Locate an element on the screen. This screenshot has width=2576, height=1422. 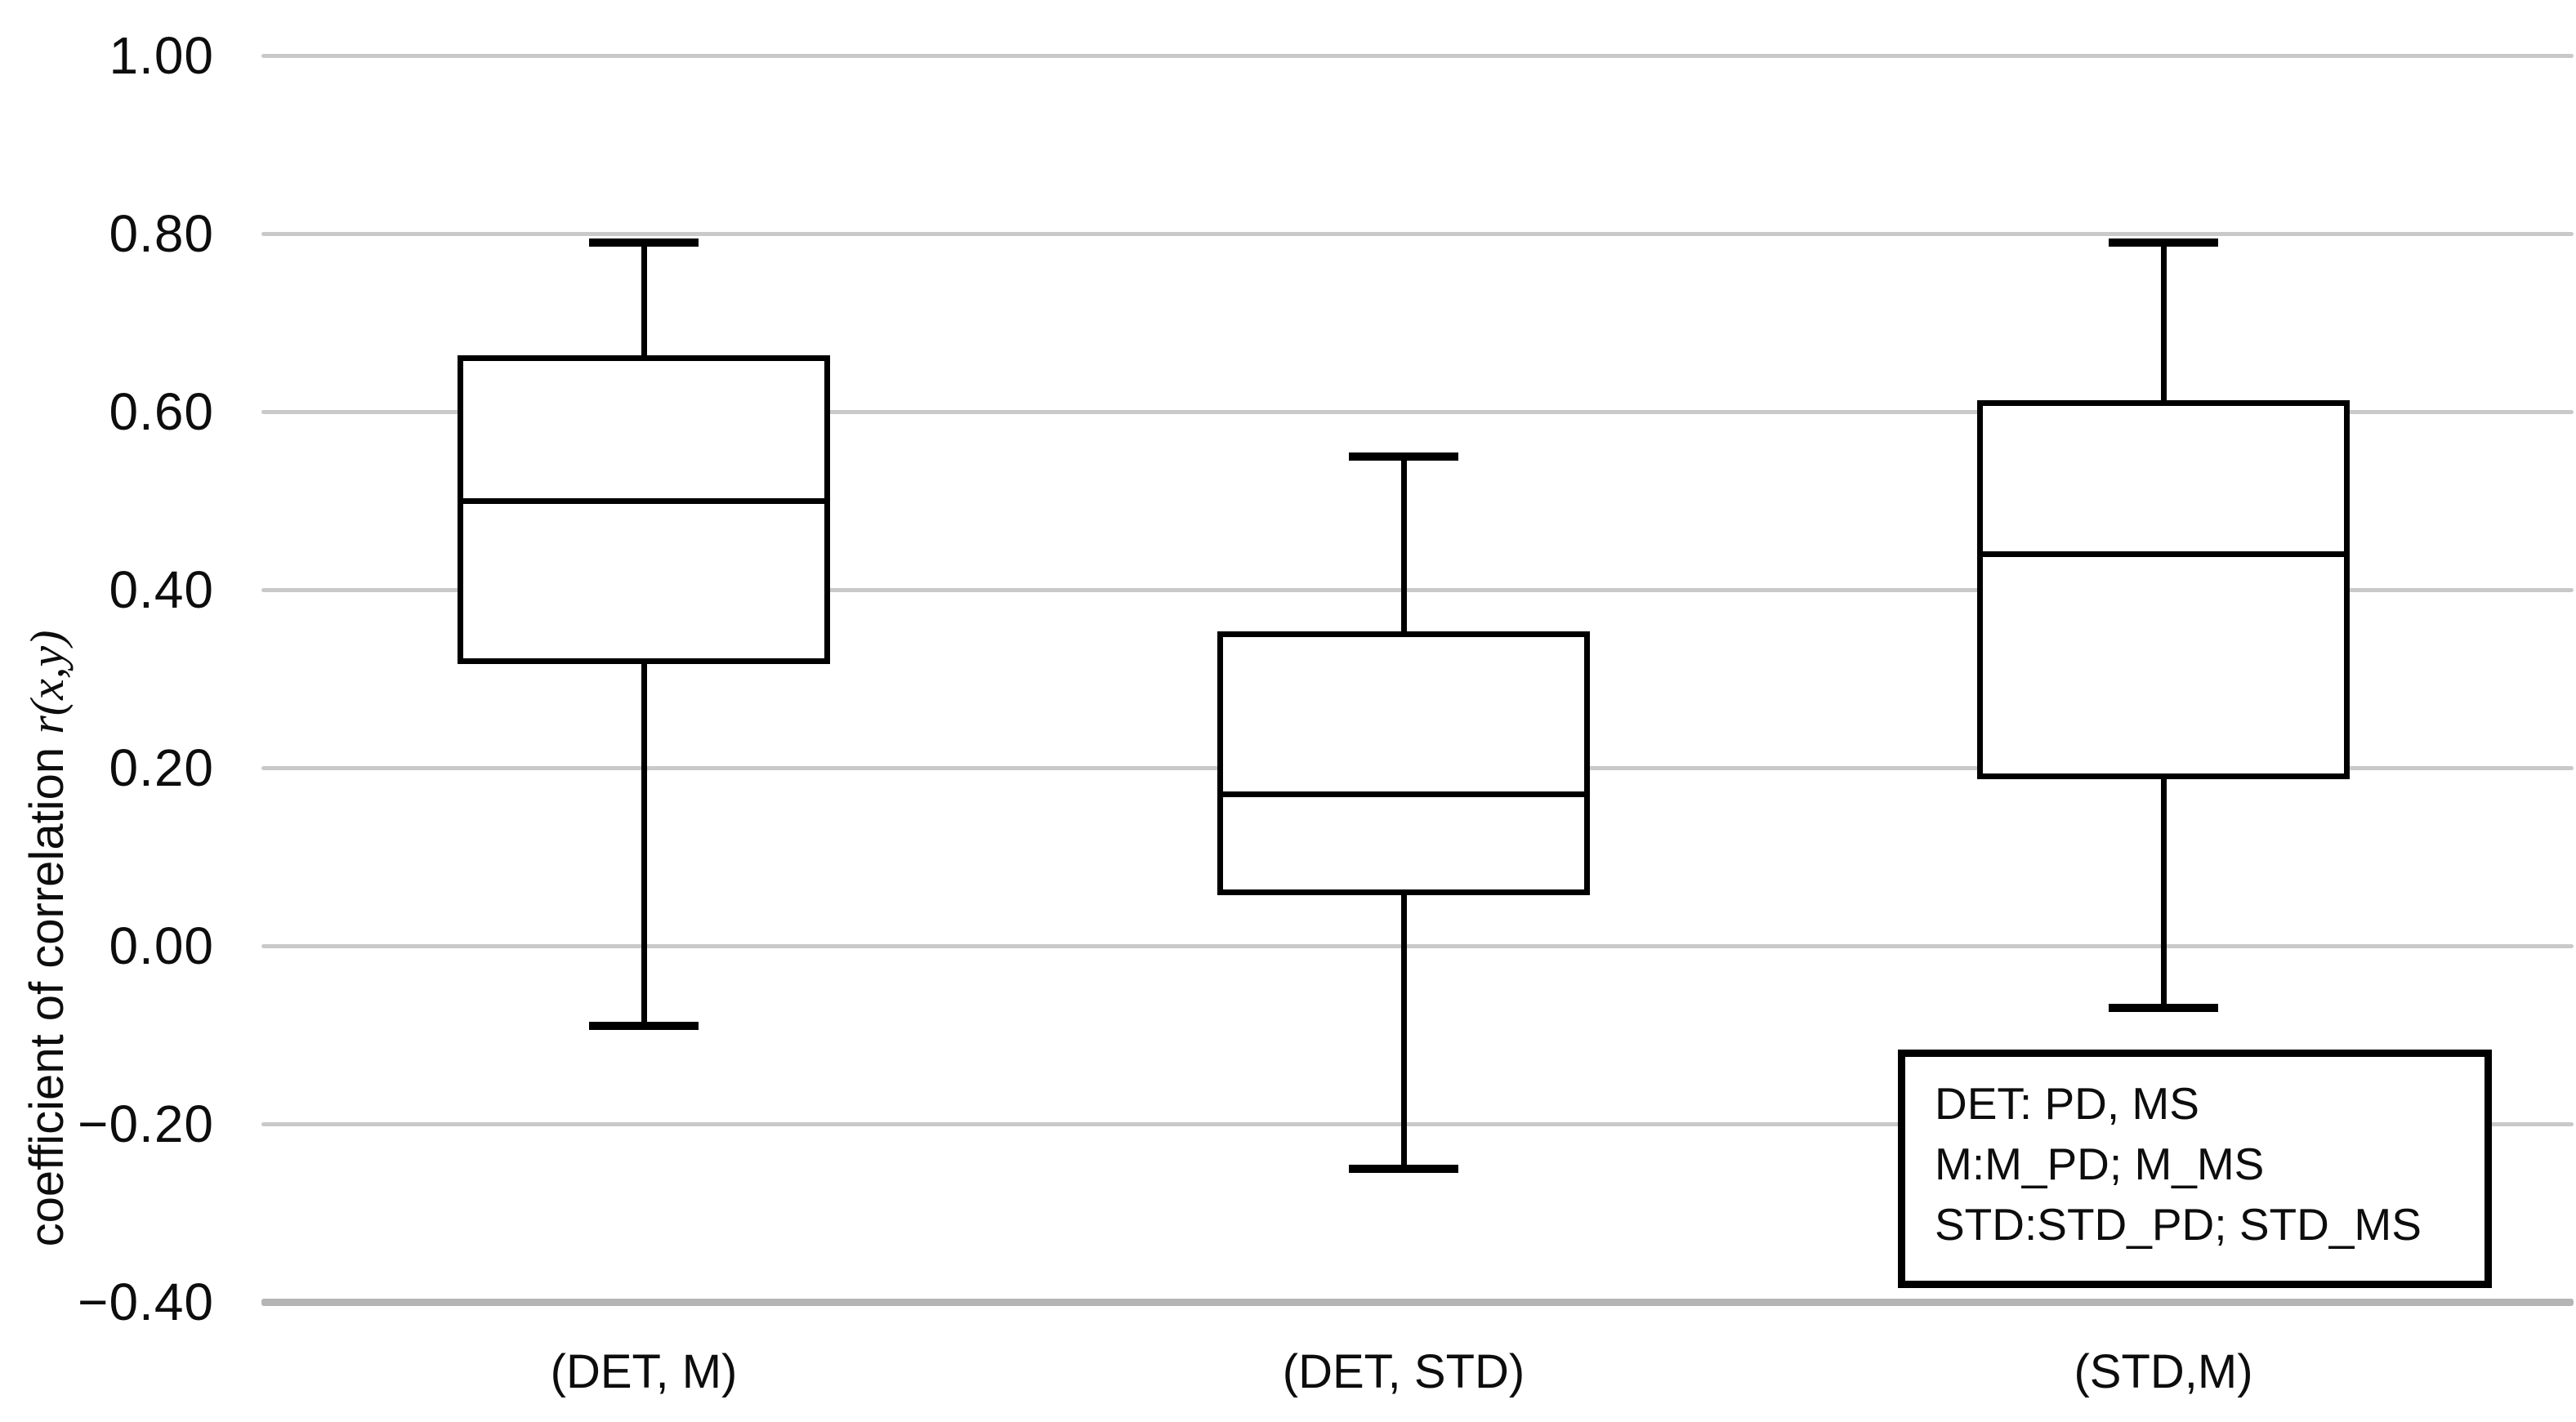
y-tick-label: −0.20 is located at coordinates (146, 1123).